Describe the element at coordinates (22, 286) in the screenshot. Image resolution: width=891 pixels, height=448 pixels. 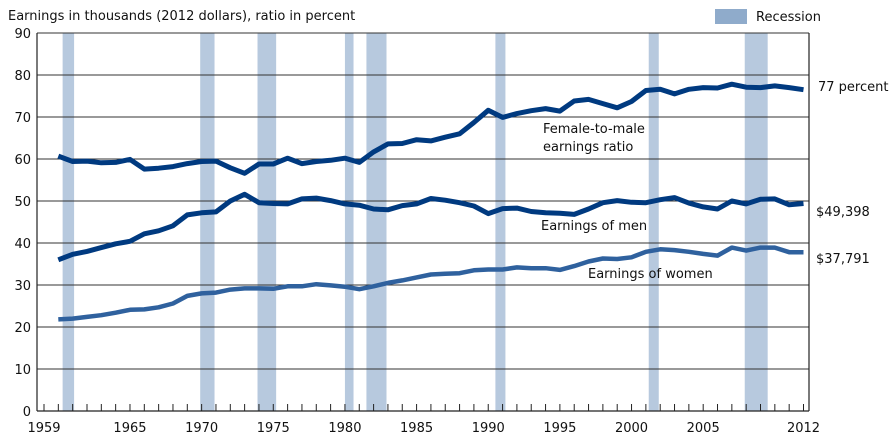
I see `y-tick-label: 30` at that location.